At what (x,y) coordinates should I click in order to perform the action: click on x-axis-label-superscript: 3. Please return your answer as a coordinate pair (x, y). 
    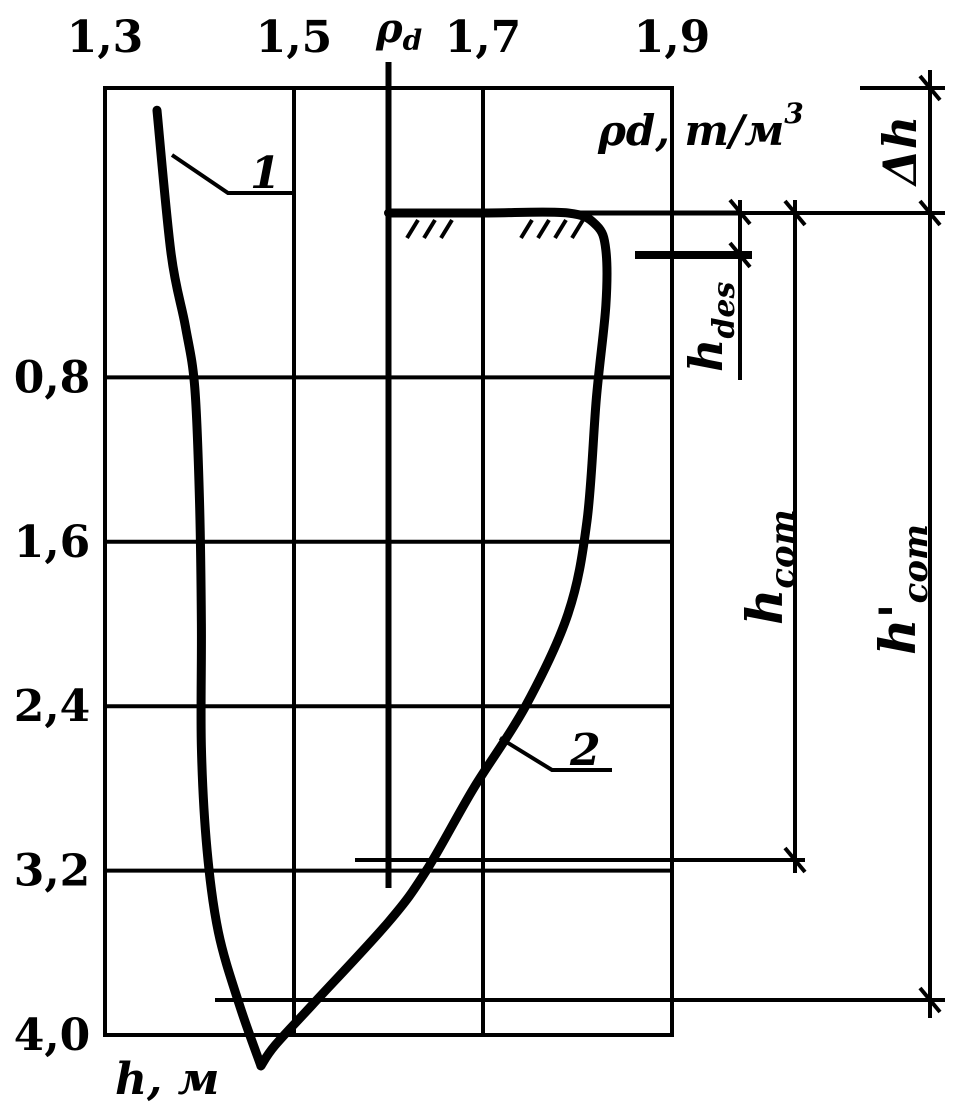
    Looking at the image, I should click on (793, 113).